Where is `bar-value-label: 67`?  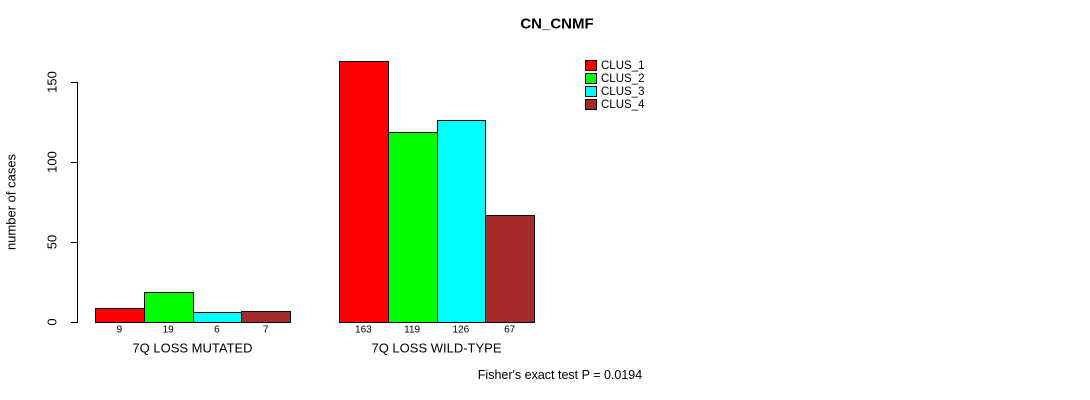 bar-value-label: 67 is located at coordinates (510, 330).